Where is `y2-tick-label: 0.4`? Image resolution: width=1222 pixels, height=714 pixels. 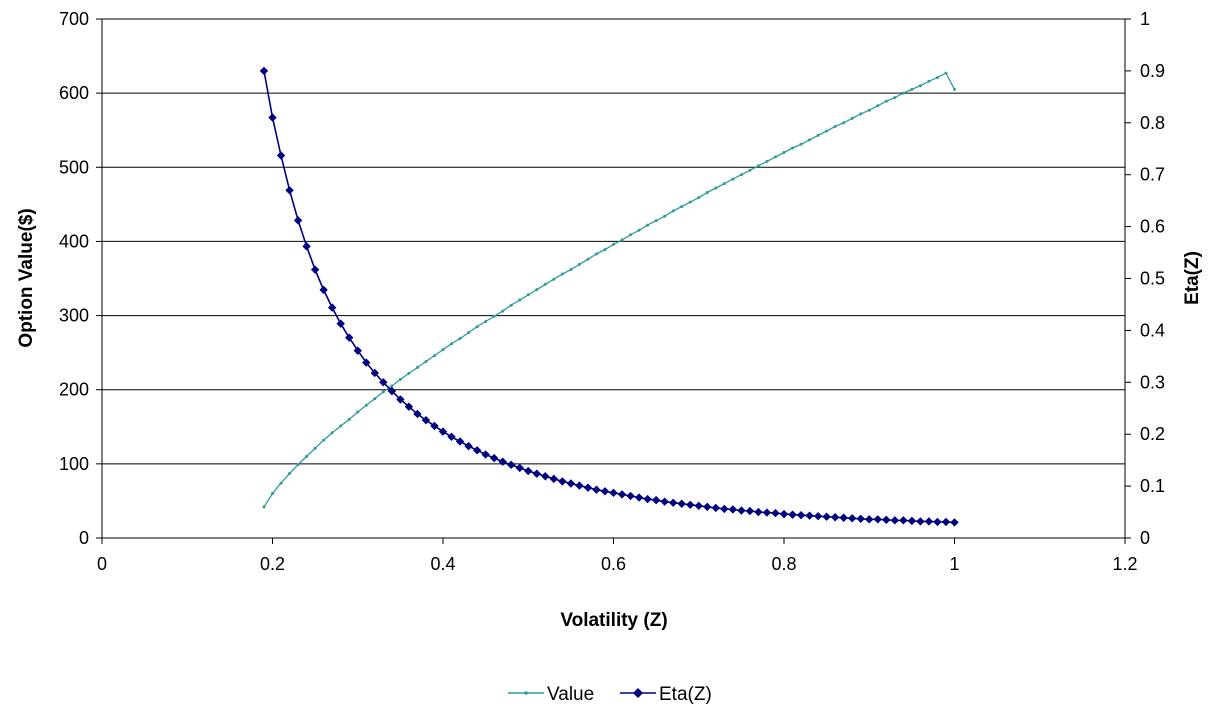 y2-tick-label: 0.4 is located at coordinates (1152, 330).